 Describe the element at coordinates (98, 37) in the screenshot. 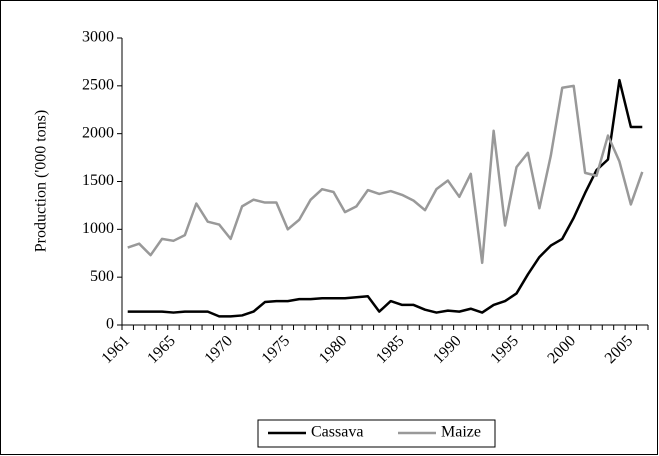

I see `y-tick-label: 3000` at that location.